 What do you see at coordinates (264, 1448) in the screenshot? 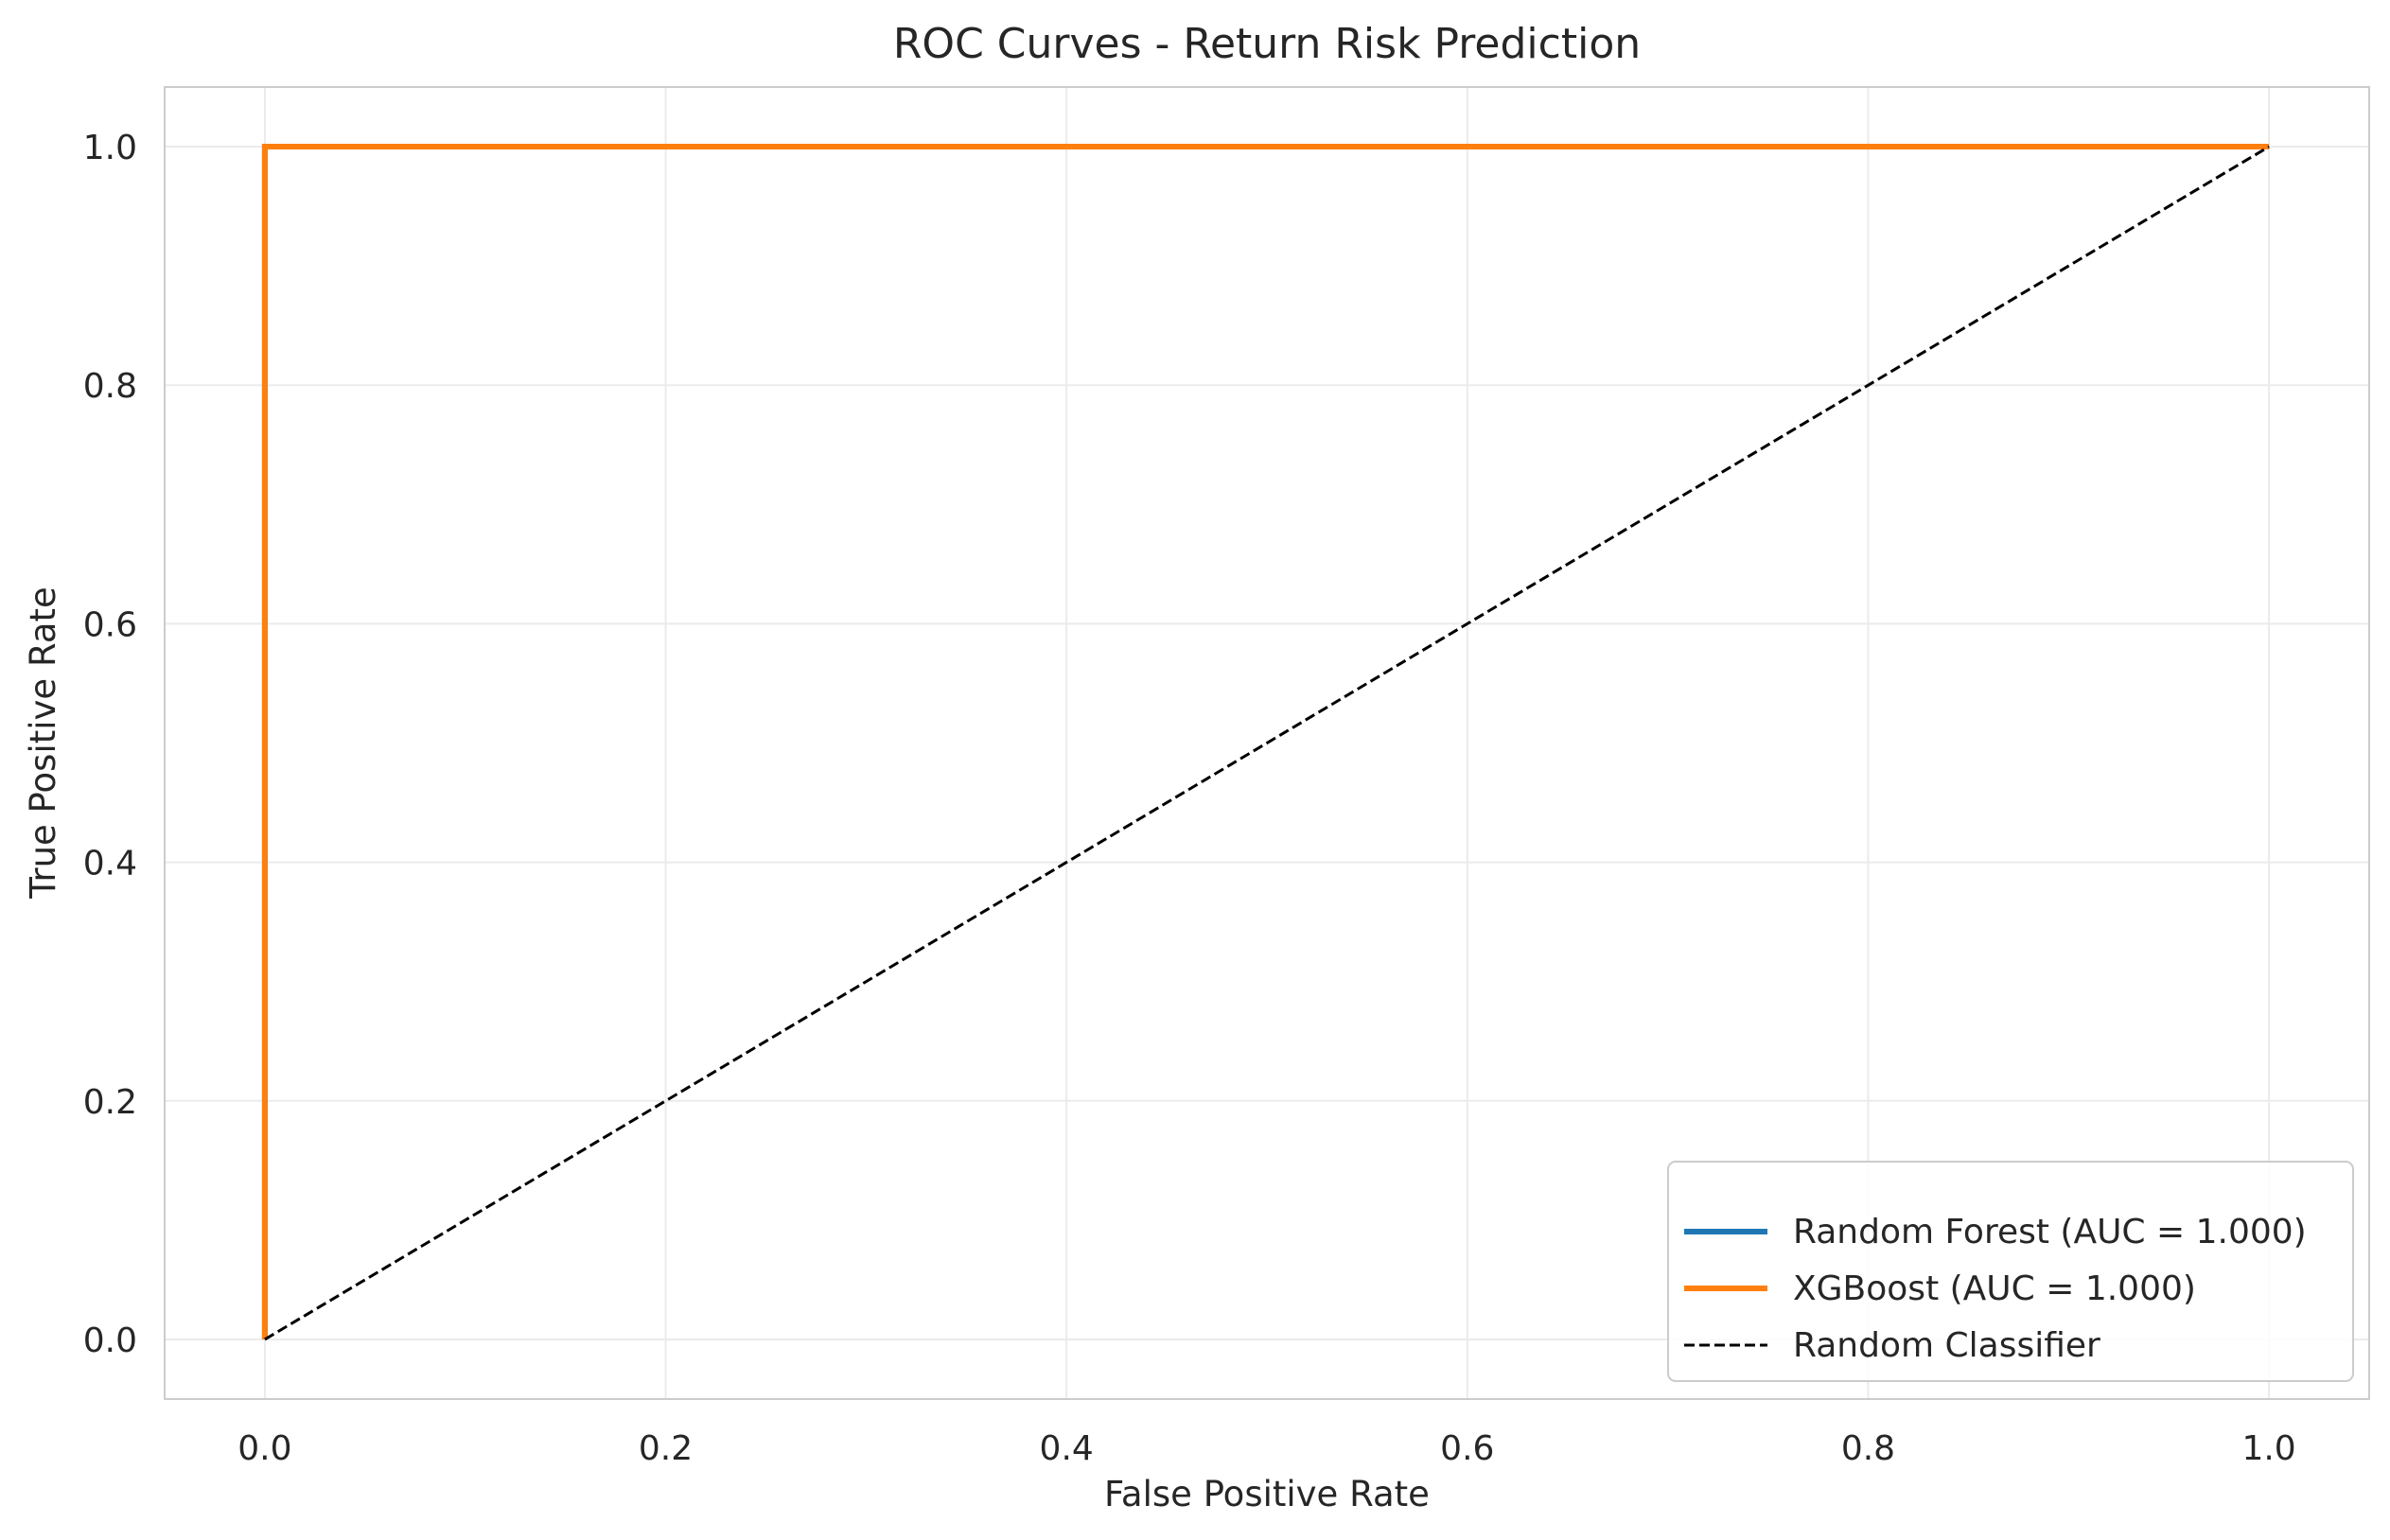
I see `x-tick-label: 0.0` at bounding box center [264, 1448].